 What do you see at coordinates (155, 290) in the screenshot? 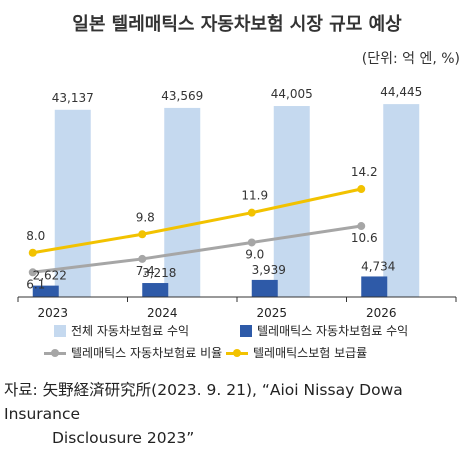
I see `telematics-premium-bar-2024` at bounding box center [155, 290].